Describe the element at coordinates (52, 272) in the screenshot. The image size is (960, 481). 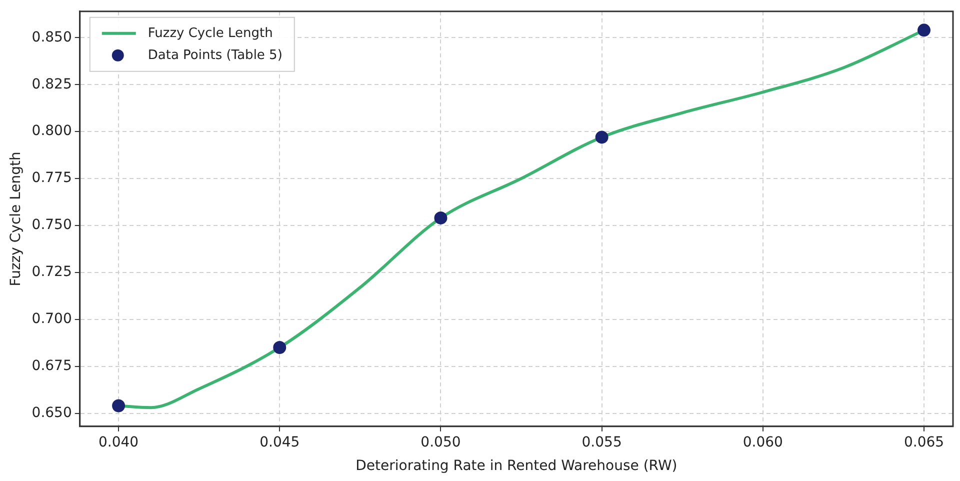
I see `y-tick-label: 0.725` at that location.